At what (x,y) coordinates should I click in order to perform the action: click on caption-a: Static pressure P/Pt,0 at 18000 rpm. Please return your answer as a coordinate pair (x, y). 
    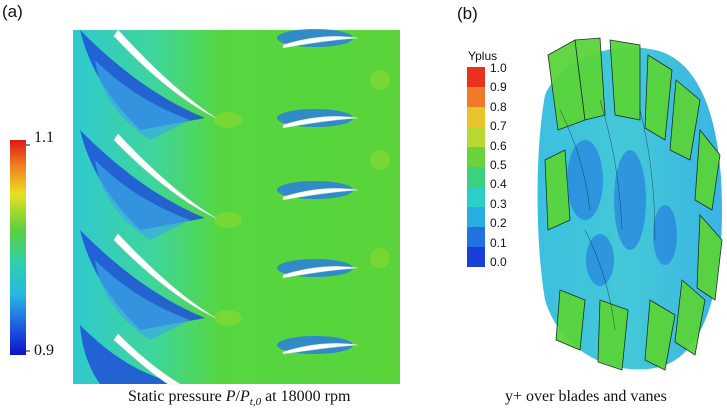
    Looking at the image, I should click on (239, 398).